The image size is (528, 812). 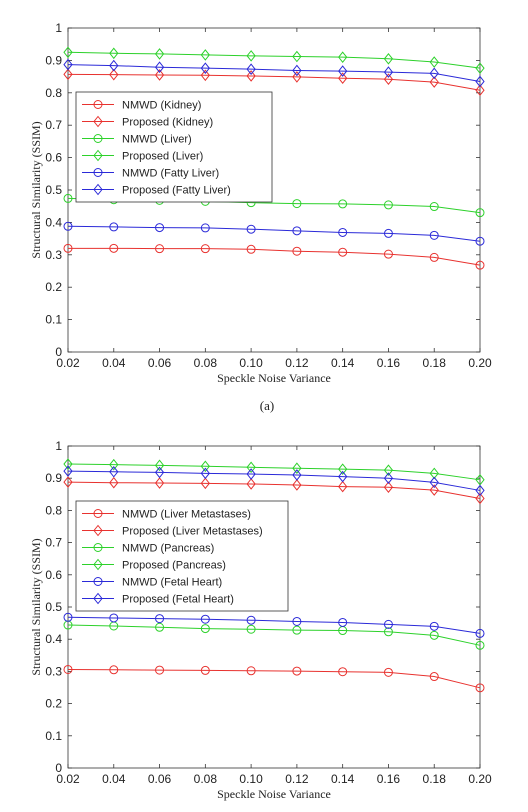 What do you see at coordinates (53, 320) in the screenshot?
I see `y-tick-label: 0.1` at bounding box center [53, 320].